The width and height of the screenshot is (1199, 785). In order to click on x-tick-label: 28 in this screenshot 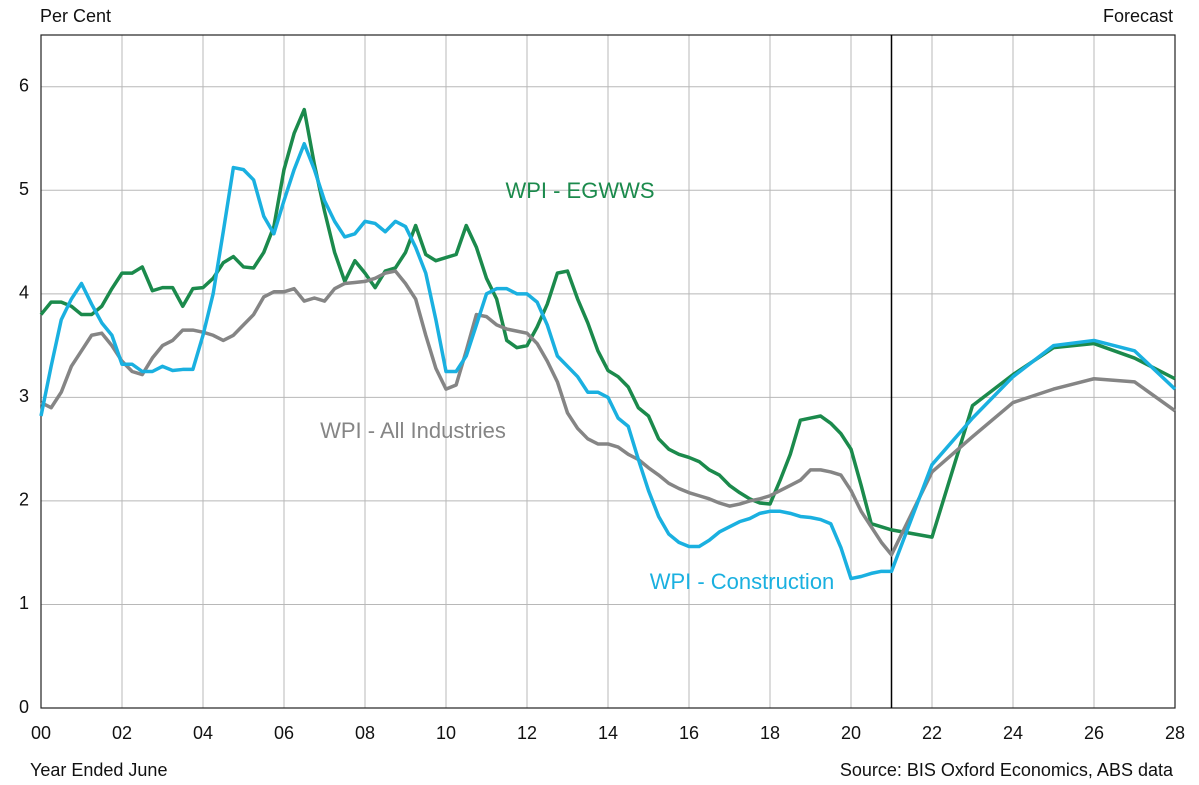, I will do `click(1175, 733)`.